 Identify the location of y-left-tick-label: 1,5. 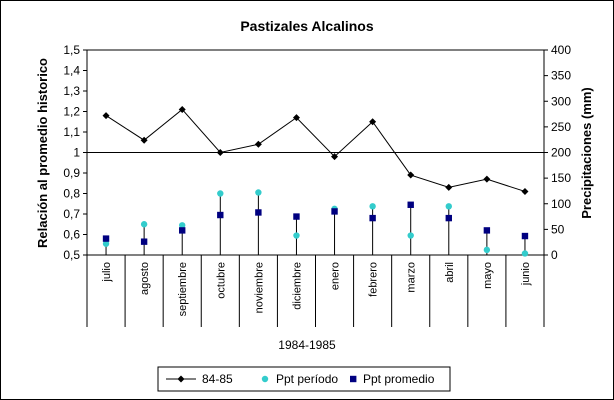
(71, 50).